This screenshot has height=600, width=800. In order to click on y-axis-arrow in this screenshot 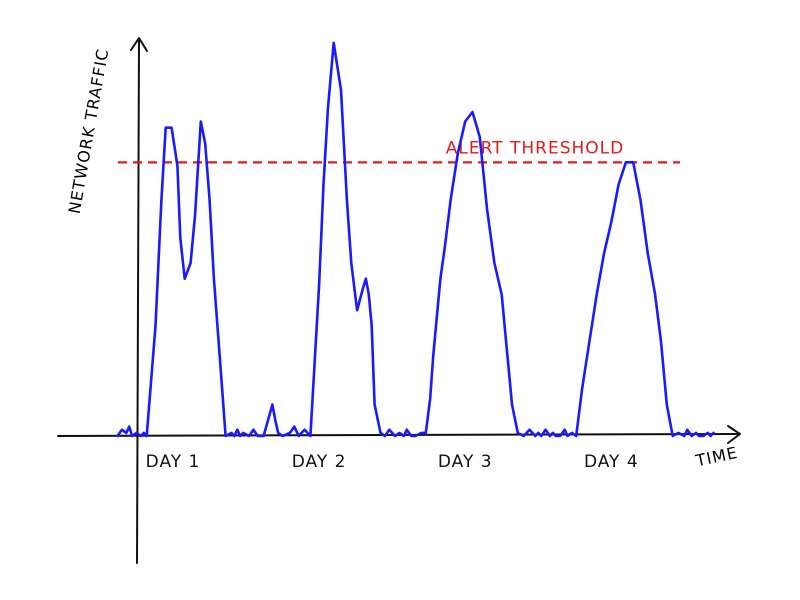, I will do `click(139, 44)`.